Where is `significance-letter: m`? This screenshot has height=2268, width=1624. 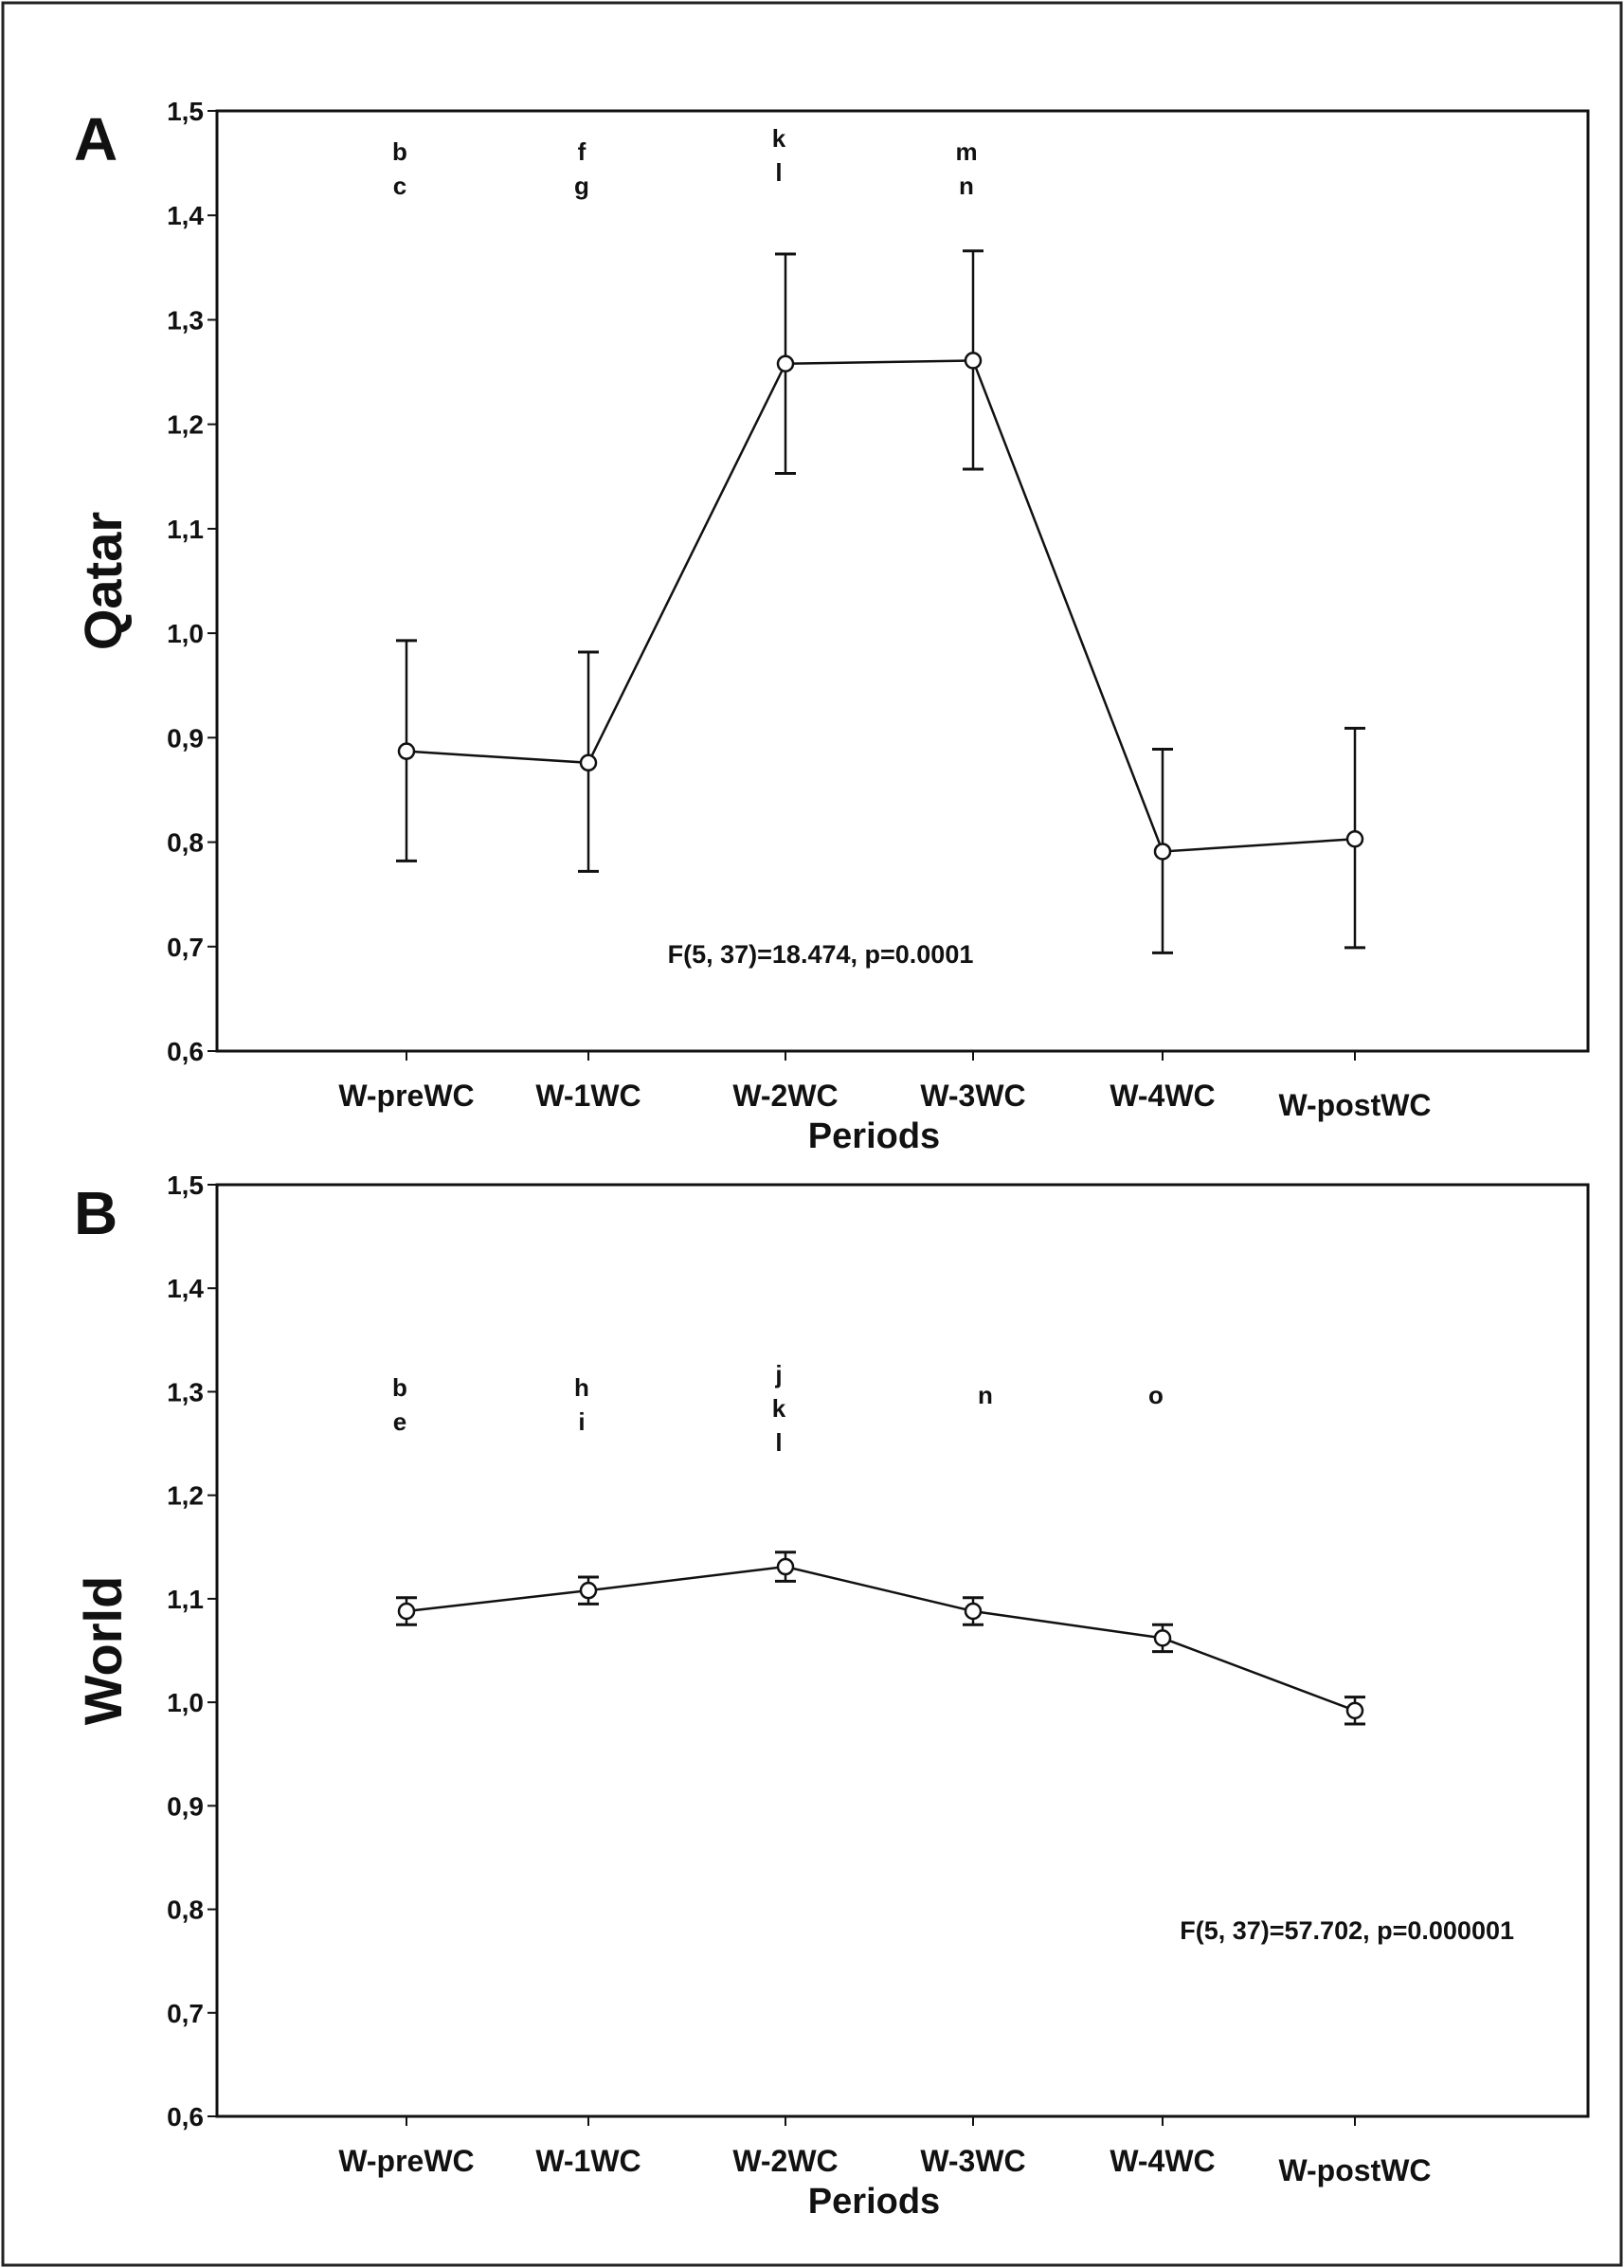
significance-letter: m is located at coordinates (966, 151).